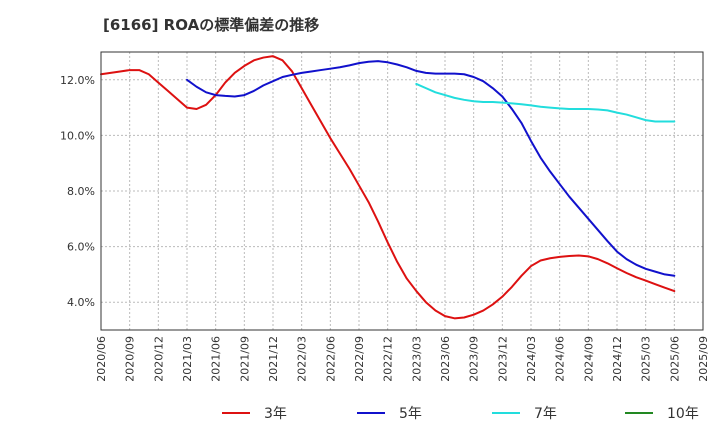 This screenshot has width=720, height=440. Describe the element at coordinates (130, 359) in the screenshot. I see `x-tick-label: 2020/09` at that location.